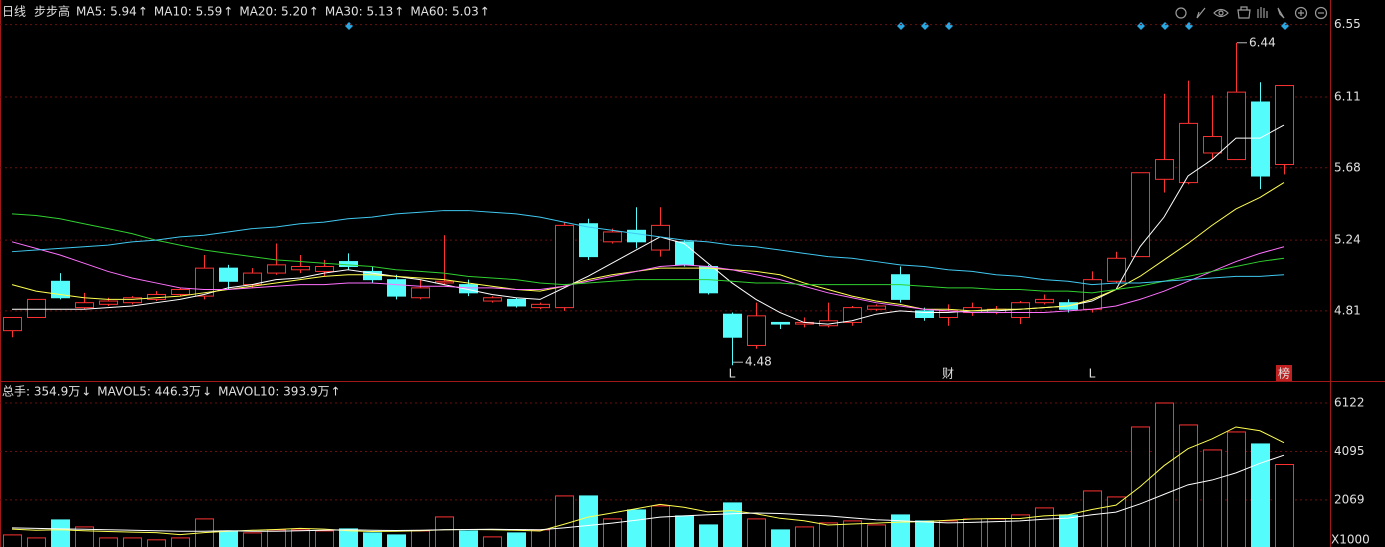 Image resolution: width=1385 pixels, height=547 pixels. I want to click on volume-ma-line, so click(648, 493).